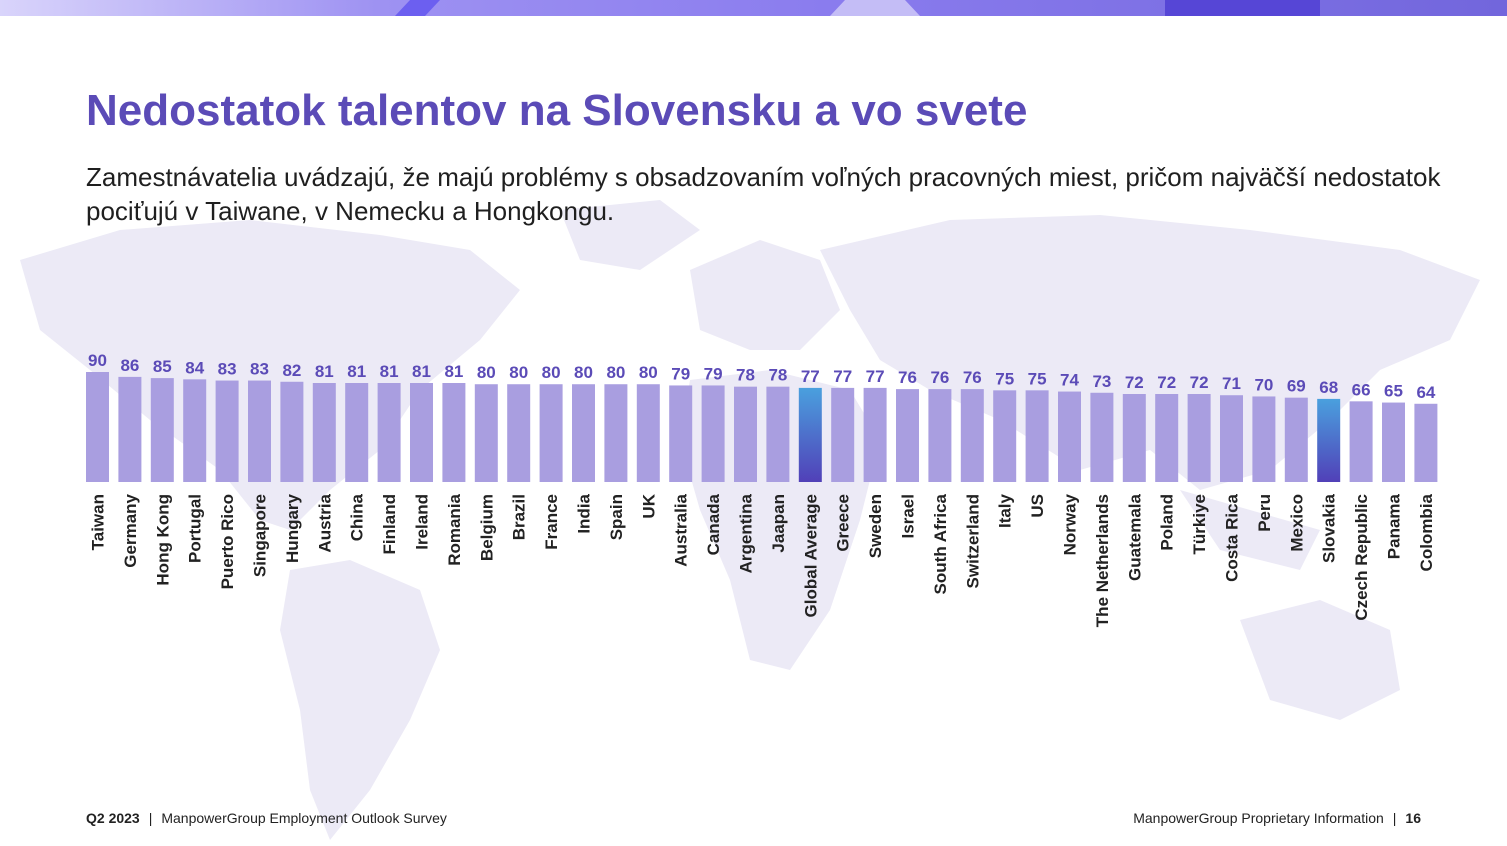  What do you see at coordinates (389, 432) in the screenshot?
I see `bar-finland` at bounding box center [389, 432].